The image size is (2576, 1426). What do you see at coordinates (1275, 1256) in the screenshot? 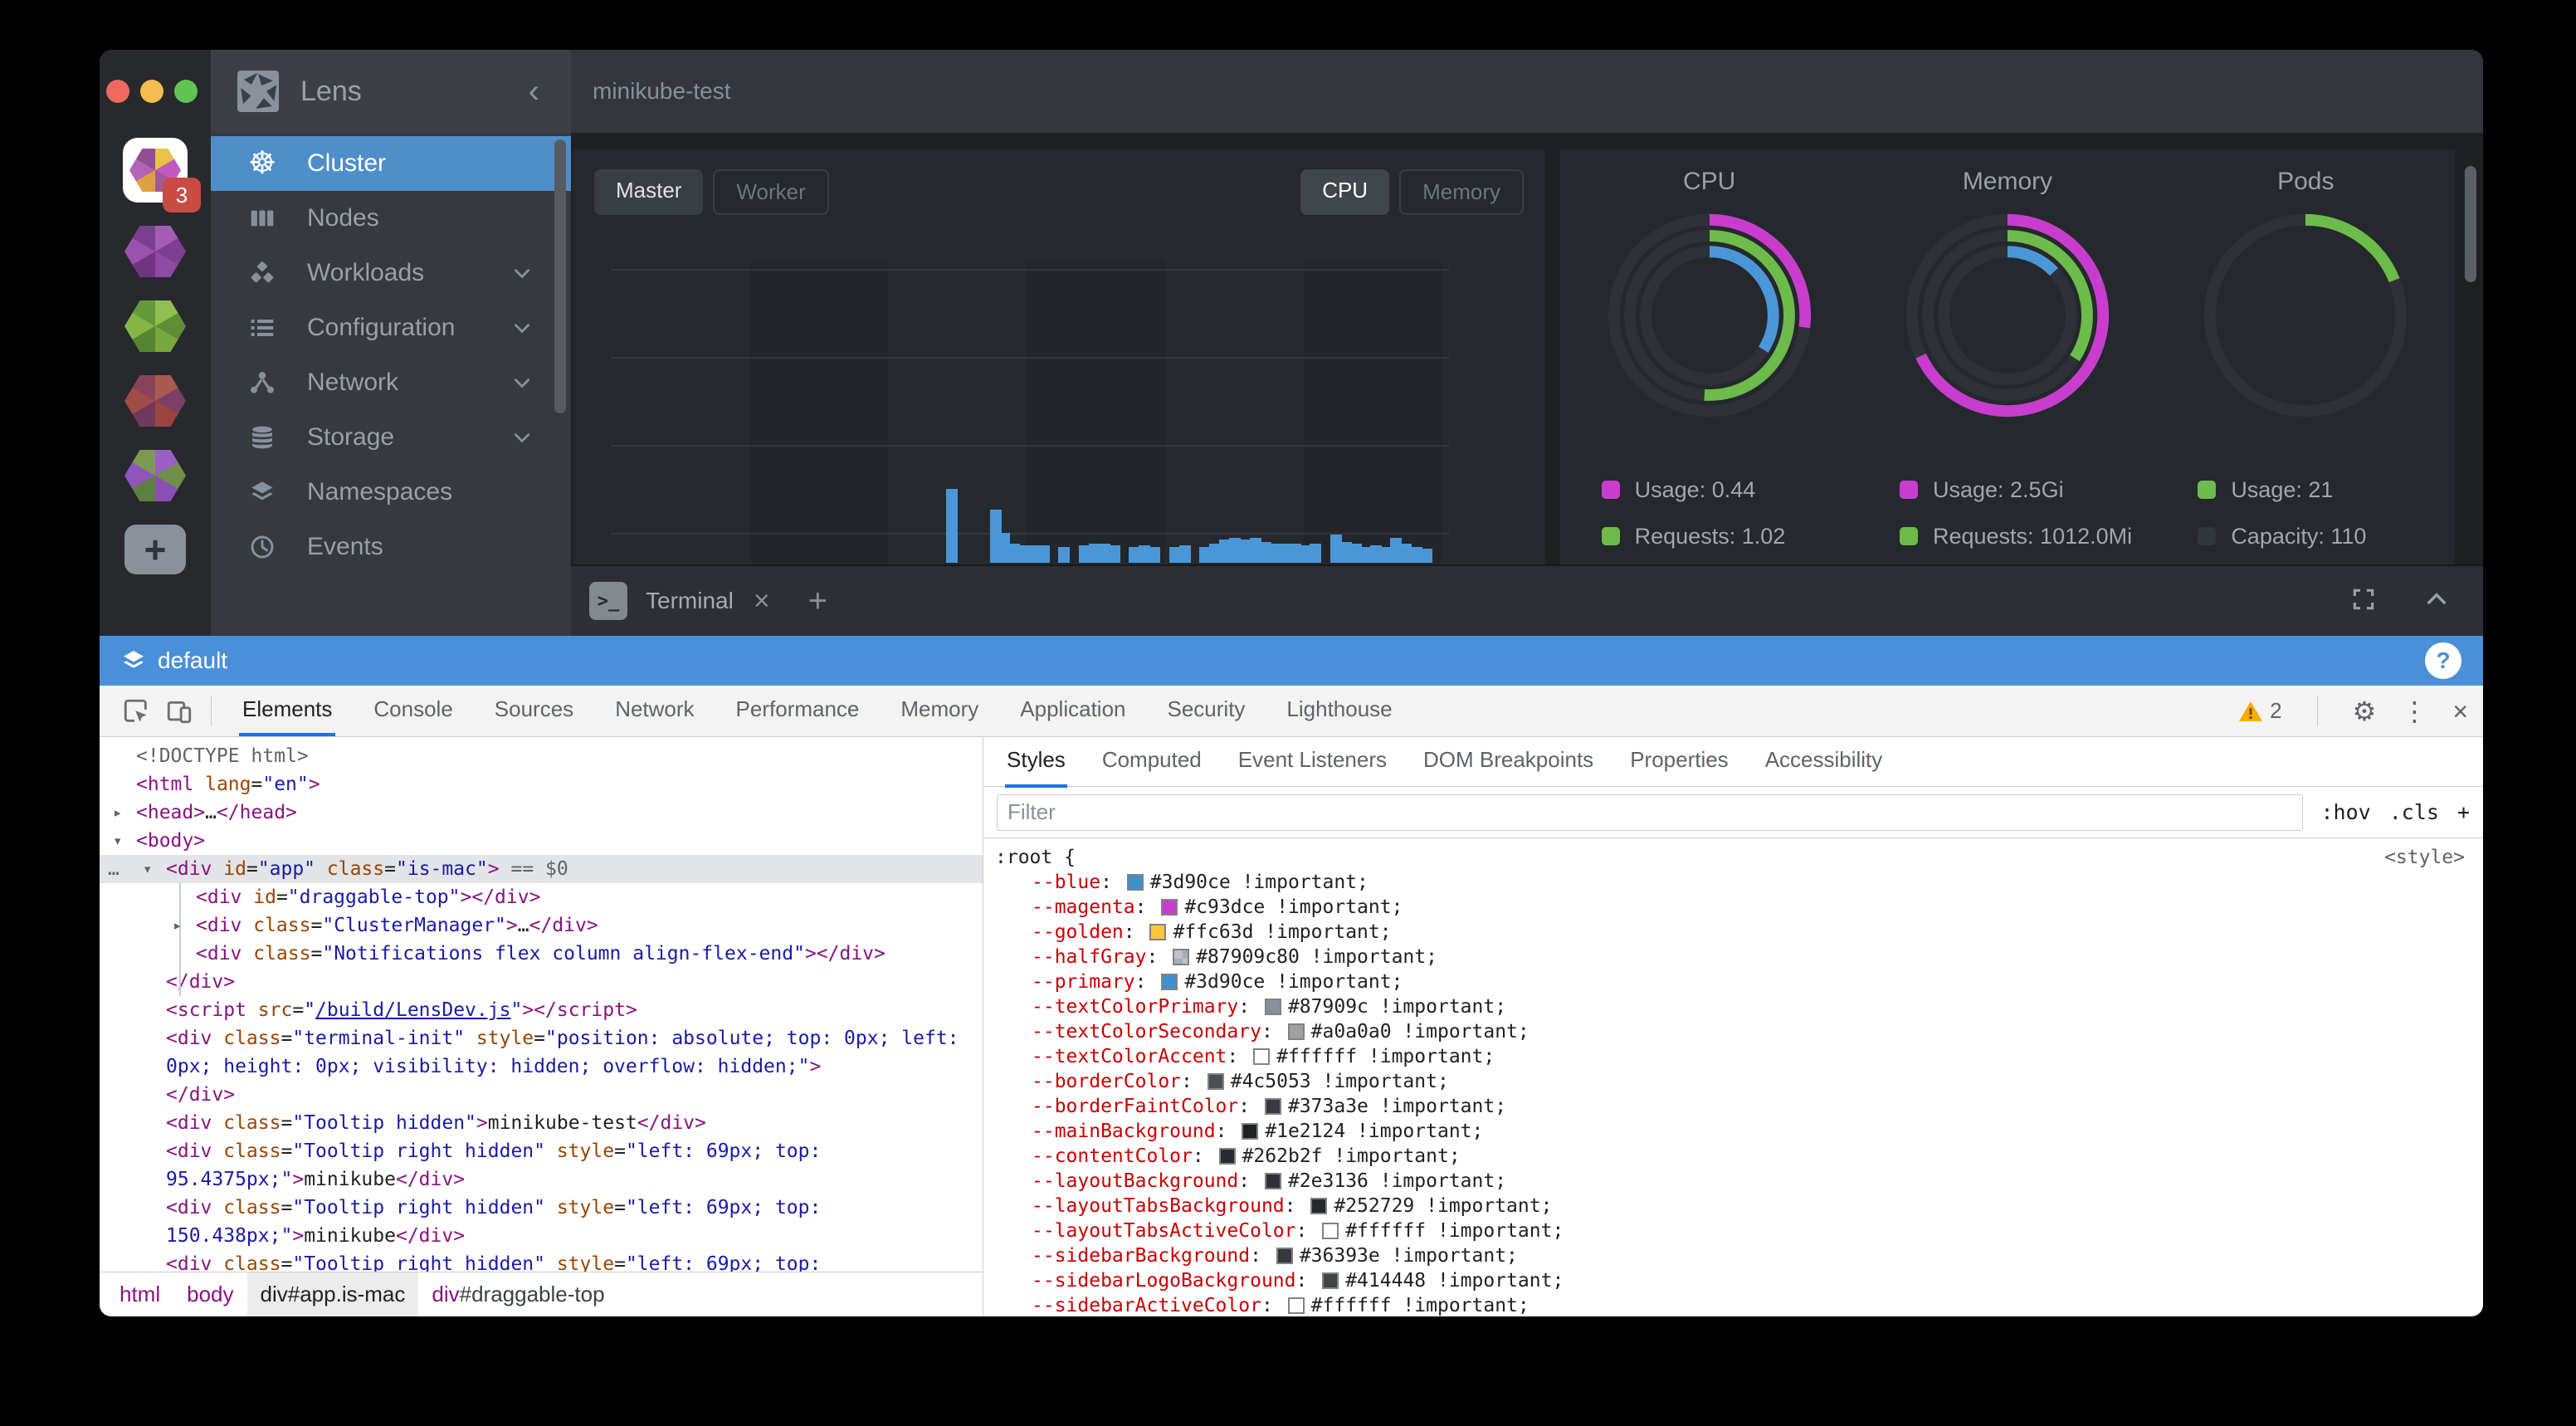
I see `css-declaration: --sidebarBackground: #36393e !important;` at bounding box center [1275, 1256].